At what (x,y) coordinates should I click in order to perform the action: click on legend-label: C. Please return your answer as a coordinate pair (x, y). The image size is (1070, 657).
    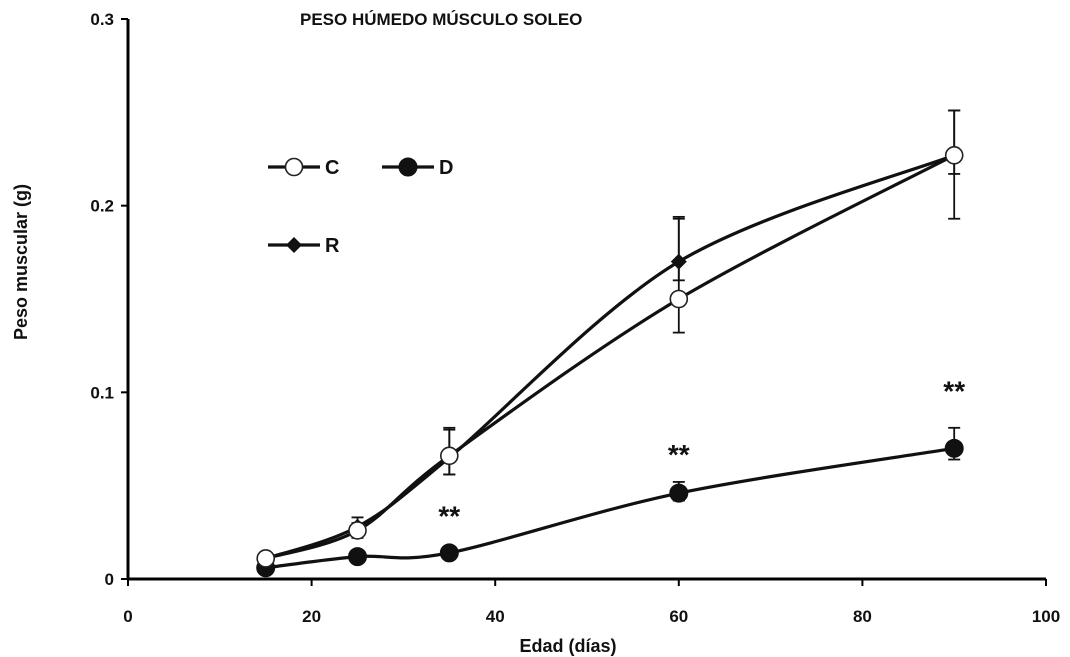
    Looking at the image, I should click on (332, 168).